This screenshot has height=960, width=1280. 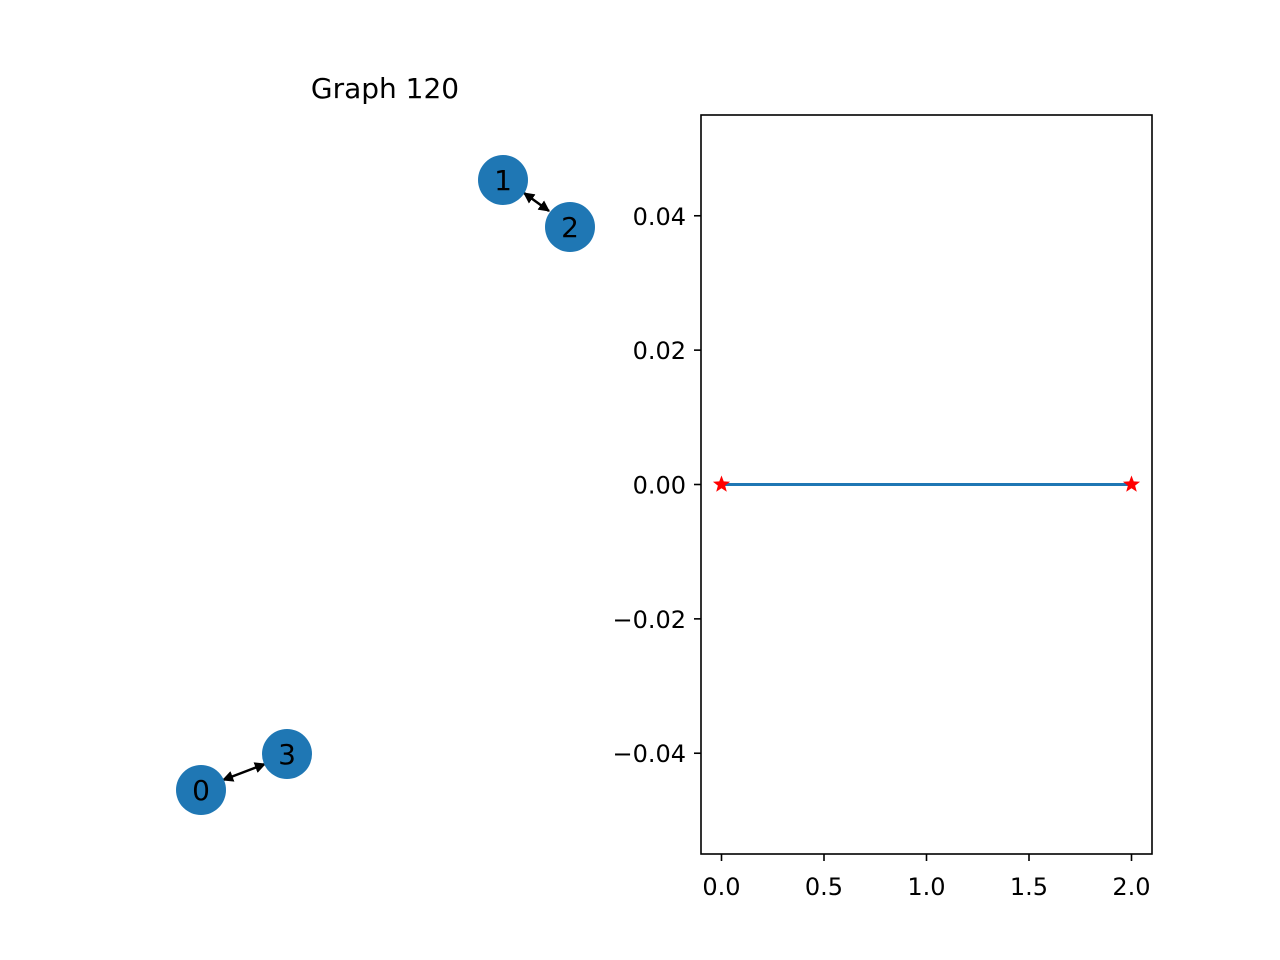 What do you see at coordinates (824, 887) in the screenshot?
I see `x-tick-label: 0.5` at bounding box center [824, 887].